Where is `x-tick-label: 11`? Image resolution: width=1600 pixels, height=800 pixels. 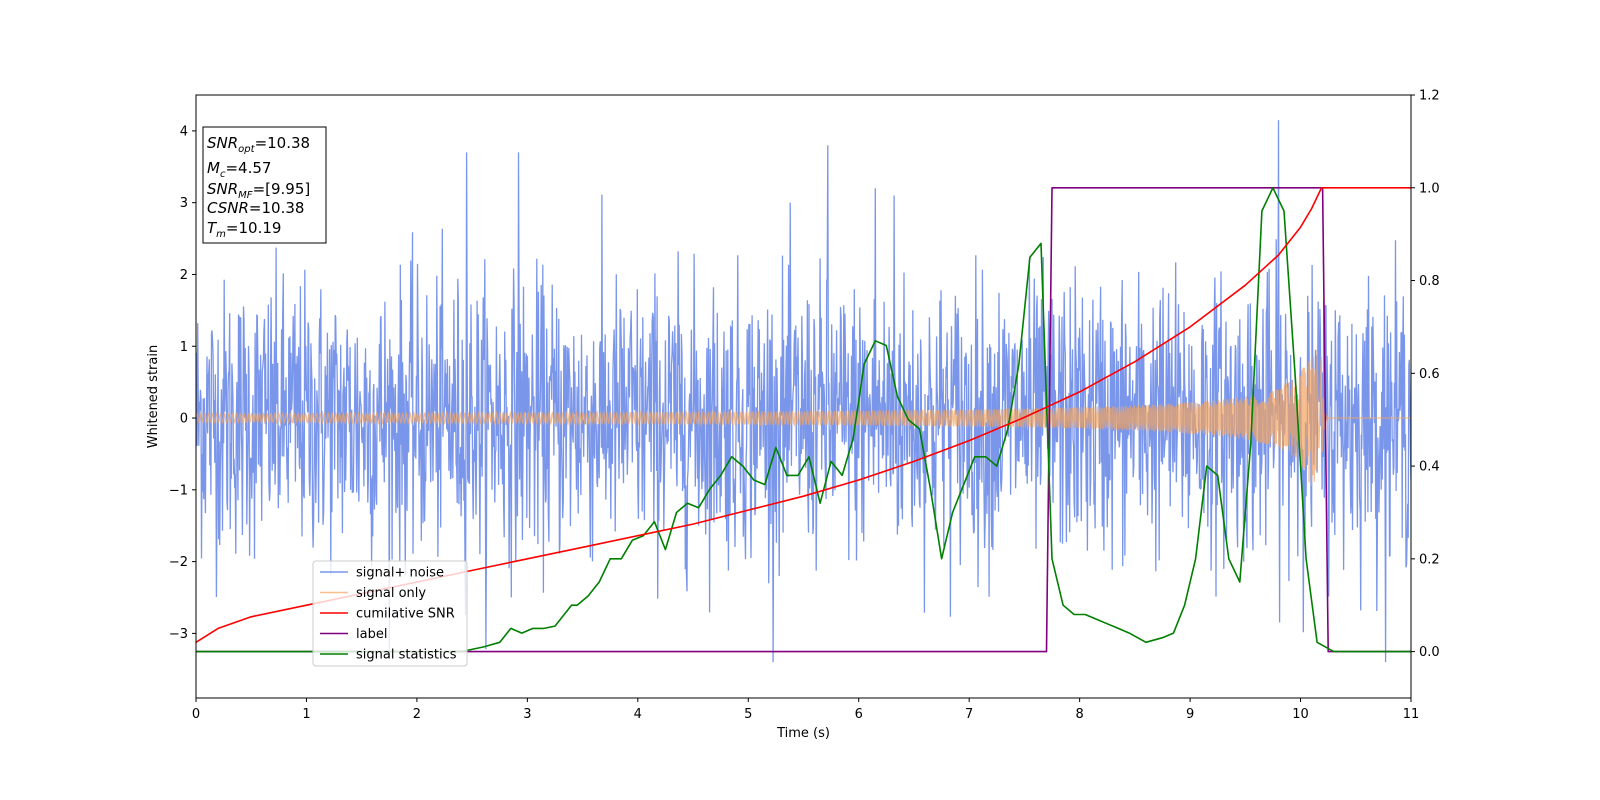 x-tick-label: 11 is located at coordinates (1411, 714).